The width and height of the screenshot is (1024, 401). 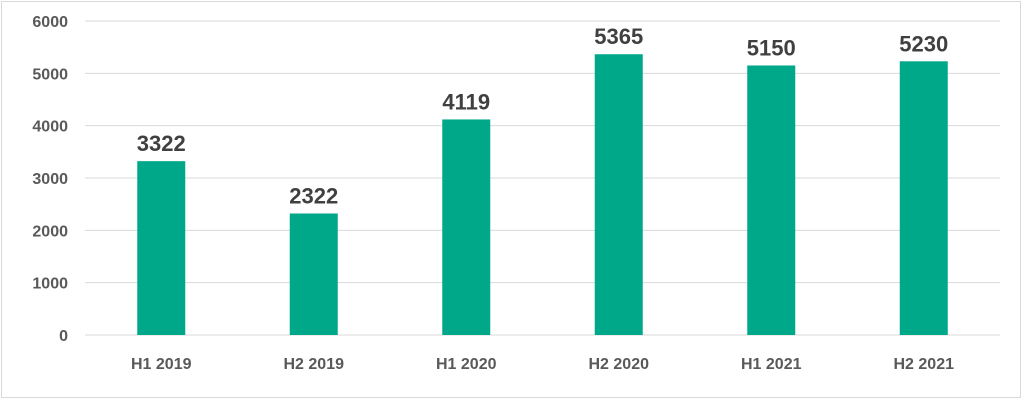 What do you see at coordinates (50, 22) in the screenshot?
I see `y-tick-label: 6000` at bounding box center [50, 22].